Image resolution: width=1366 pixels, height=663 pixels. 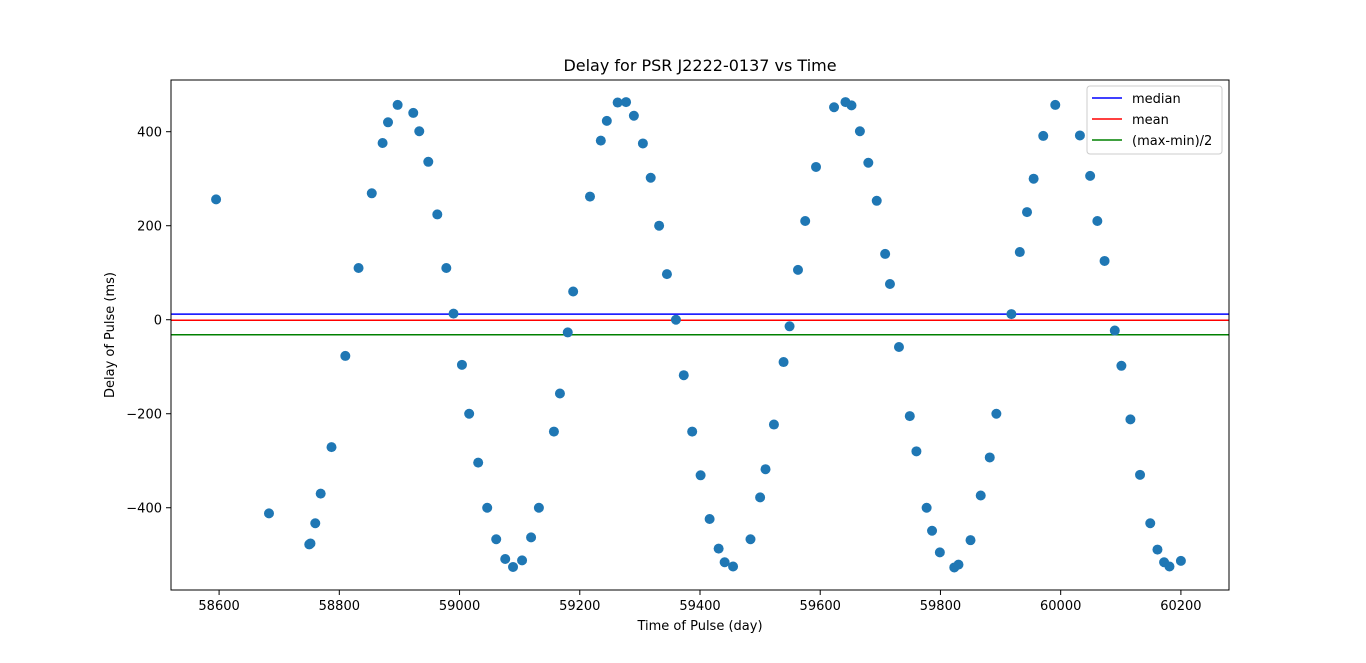 I want to click on legend-entry-label: median, so click(x=1156, y=99).